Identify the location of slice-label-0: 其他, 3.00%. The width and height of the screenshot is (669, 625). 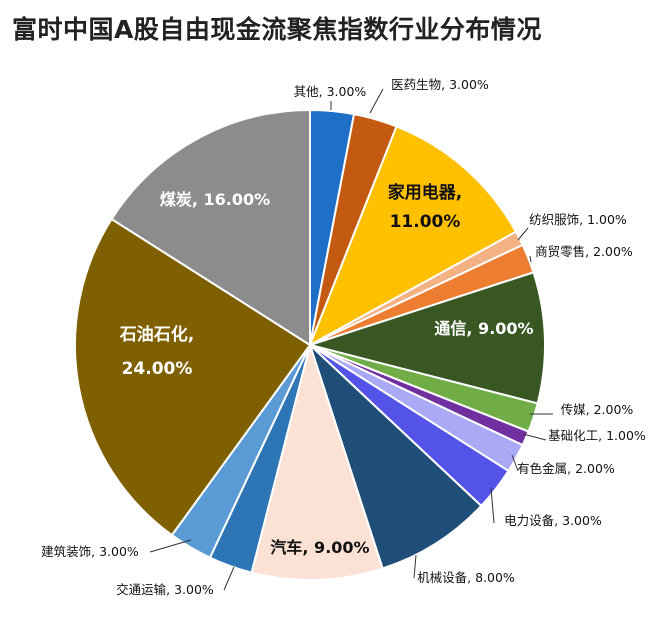
(330, 91).